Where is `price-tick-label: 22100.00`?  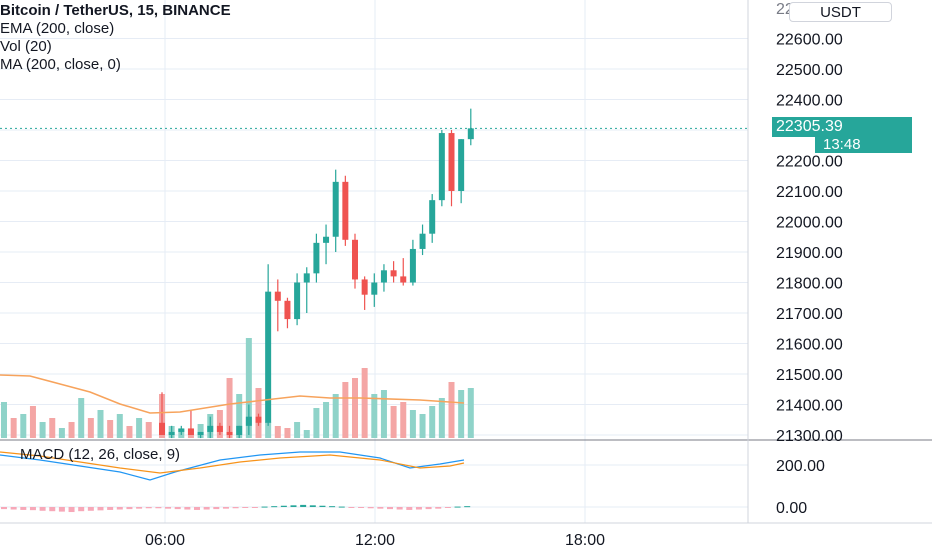 price-tick-label: 22100.00 is located at coordinates (809, 192).